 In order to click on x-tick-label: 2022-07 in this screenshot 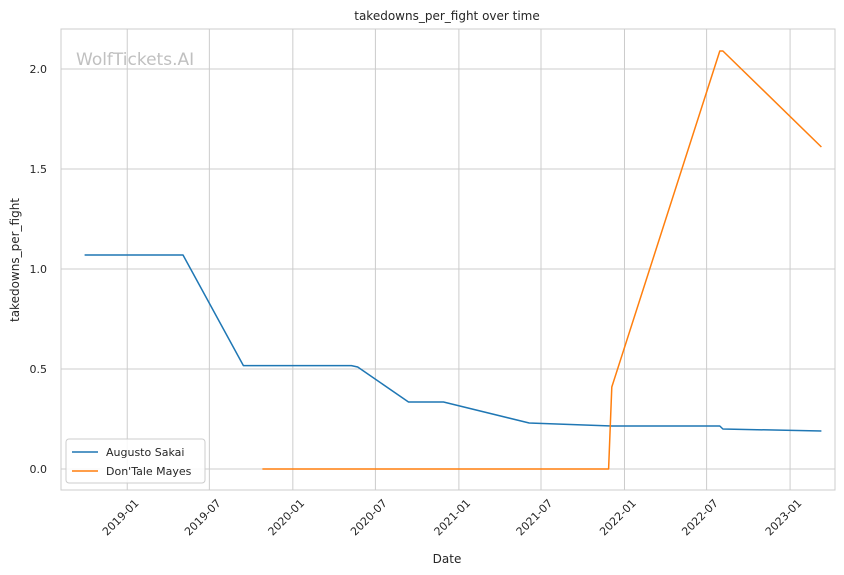, I will do `click(700, 518)`.